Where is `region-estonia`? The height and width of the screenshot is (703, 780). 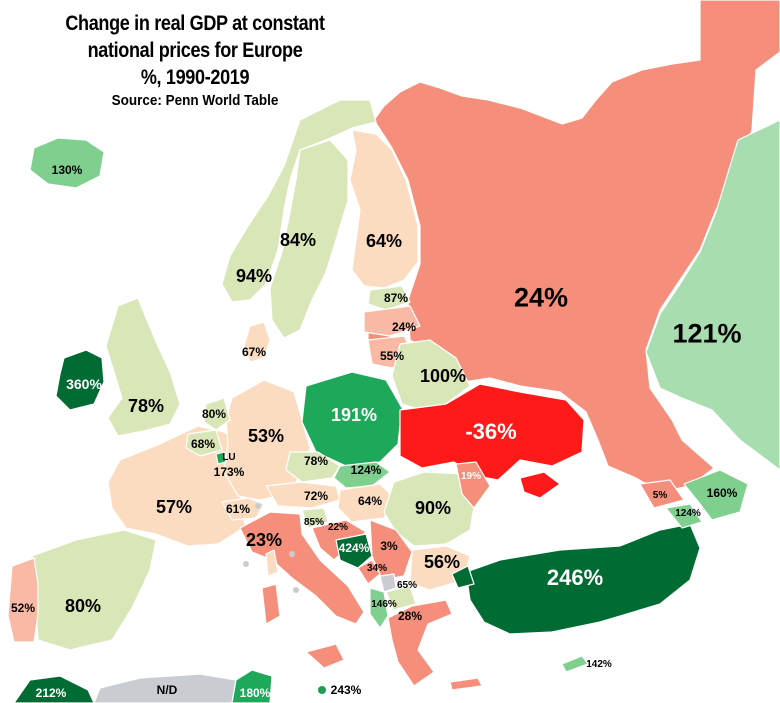
region-estonia is located at coordinates (389, 298).